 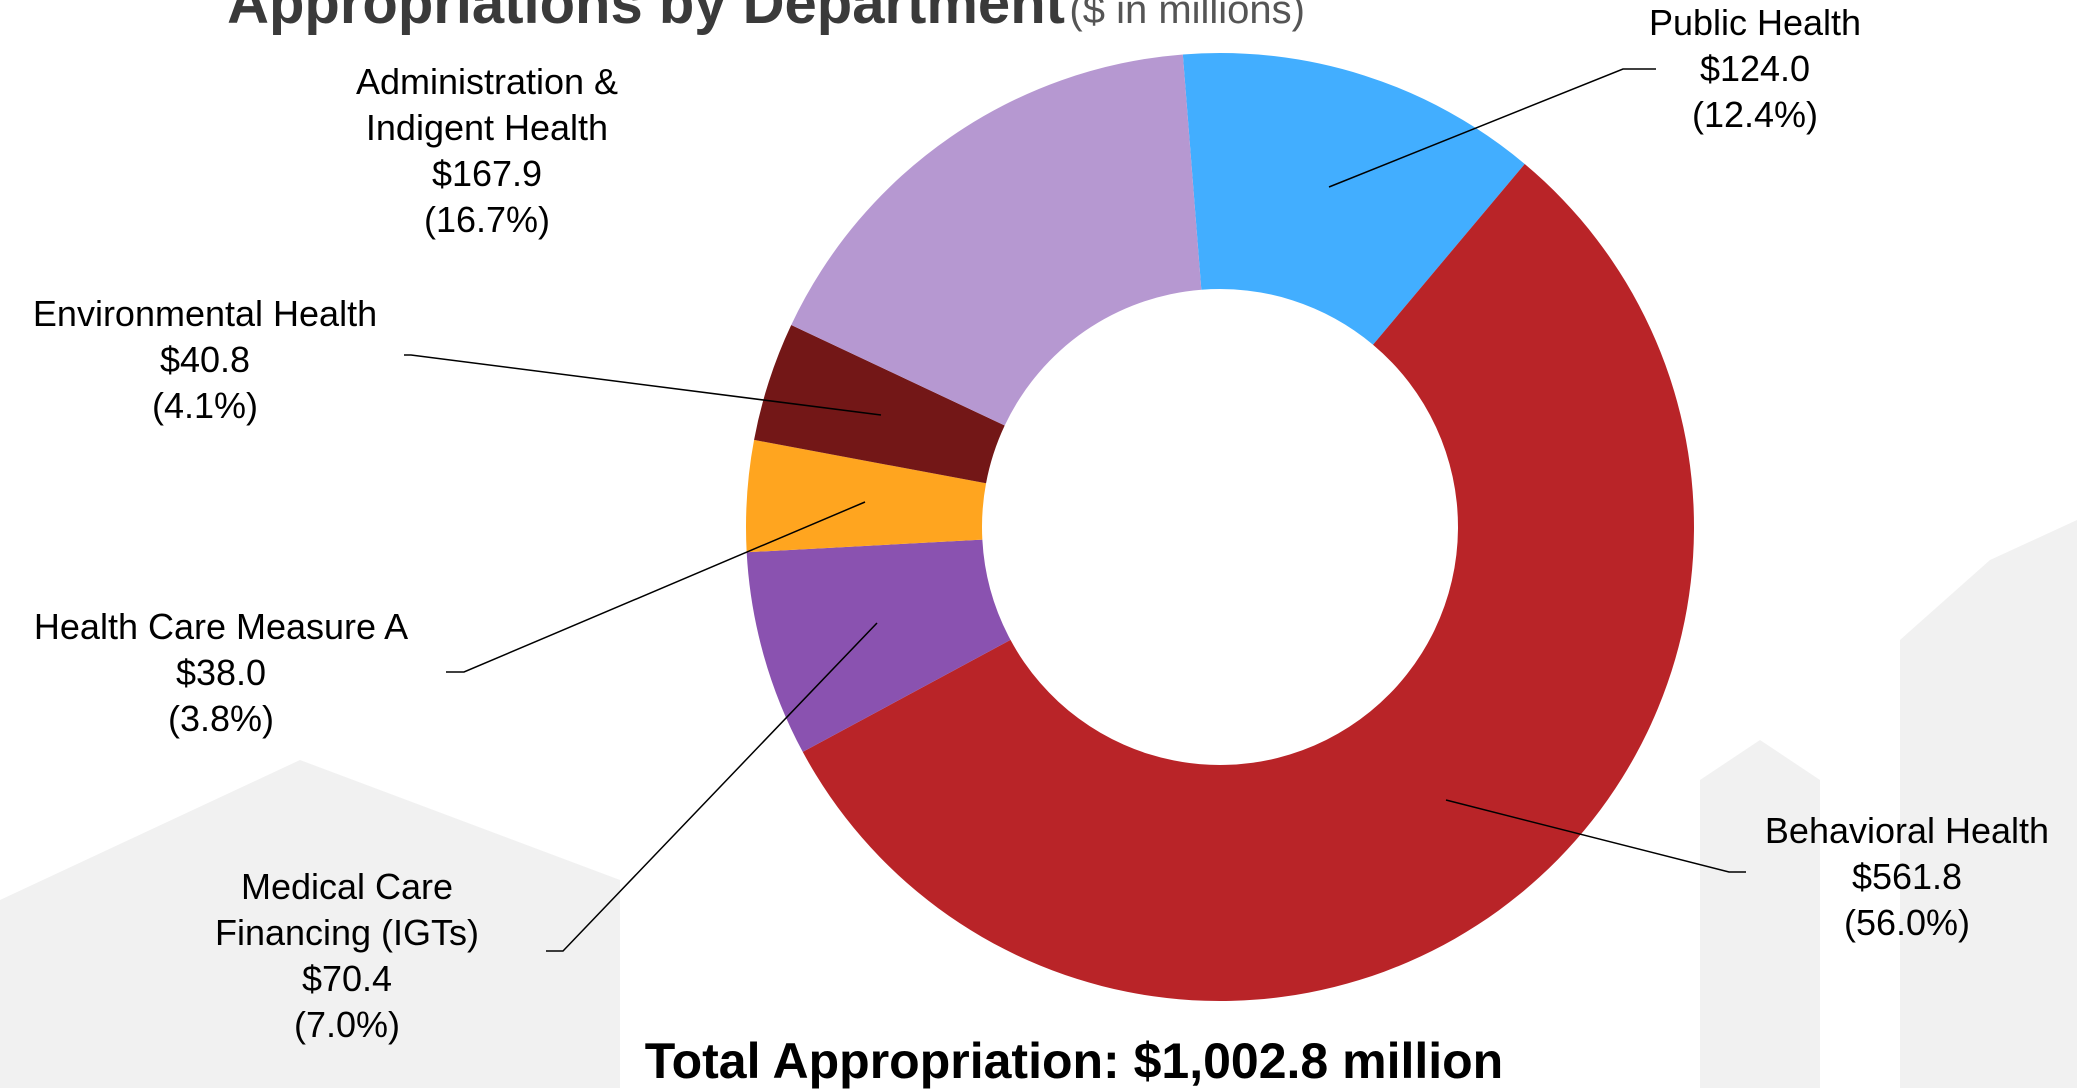 What do you see at coordinates (347, 978) in the screenshot?
I see `value-label: $70.4` at bounding box center [347, 978].